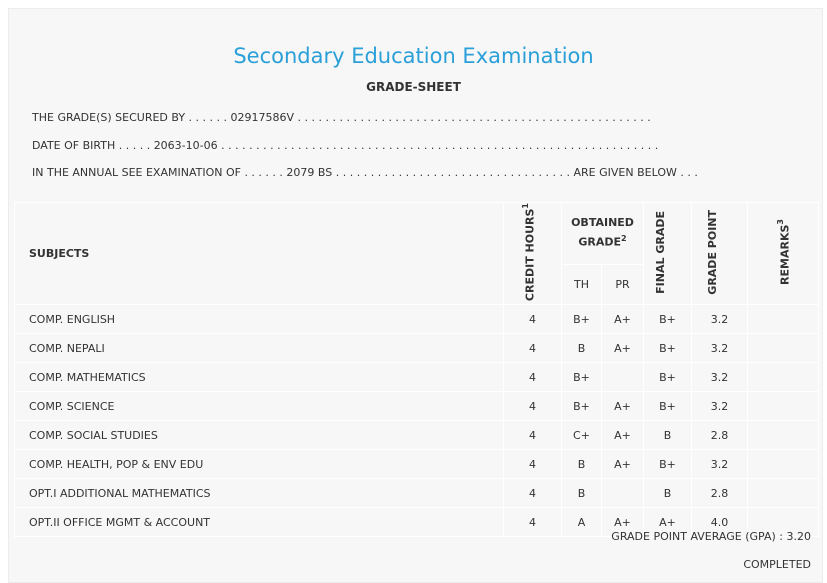 Image resolution: width=827 pixels, height=583 pixels. Describe the element at coordinates (532, 253) in the screenshot. I see `header-credit-hours: CREDIT HOURS1` at that location.